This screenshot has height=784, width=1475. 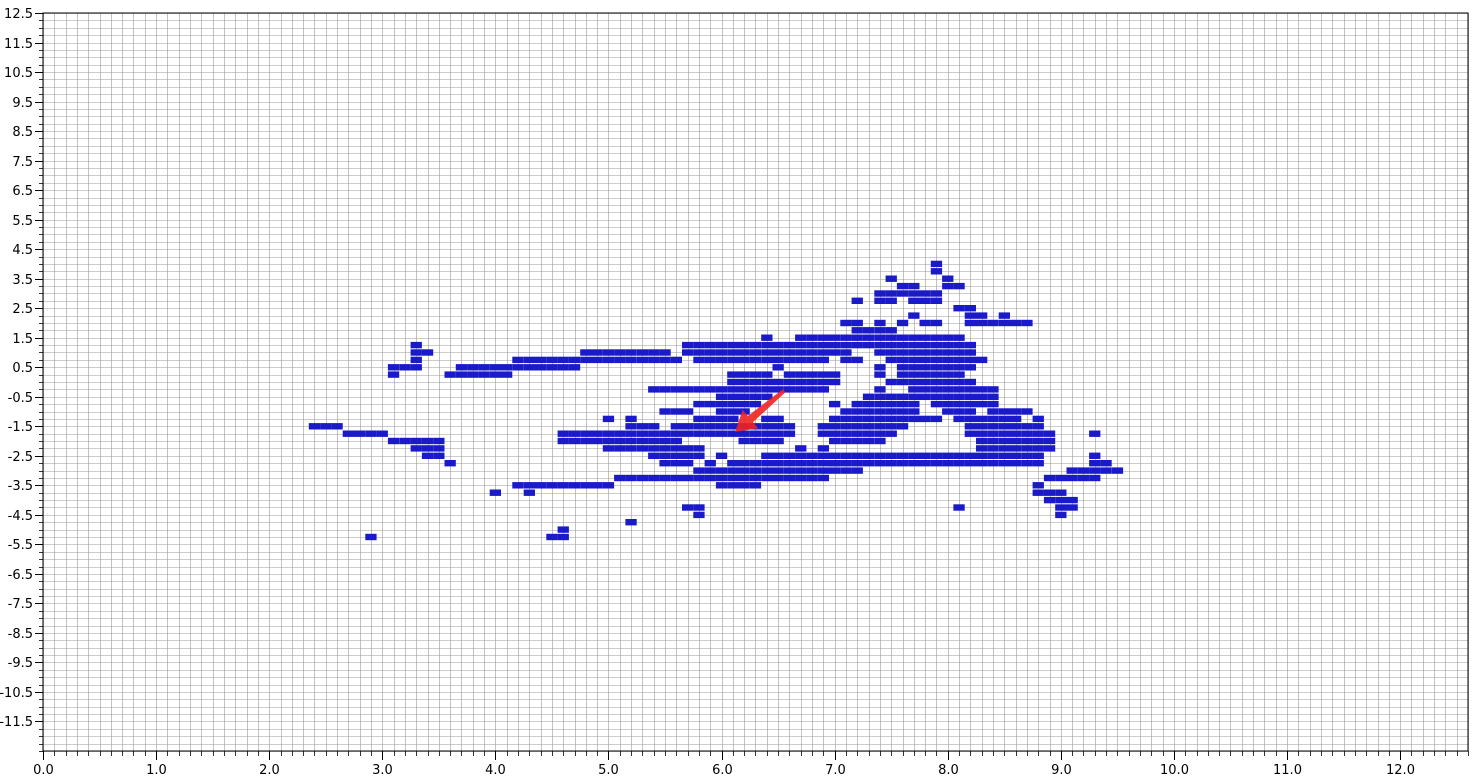 I want to click on y-tick-label: -8.5, so click(x=20, y=634).